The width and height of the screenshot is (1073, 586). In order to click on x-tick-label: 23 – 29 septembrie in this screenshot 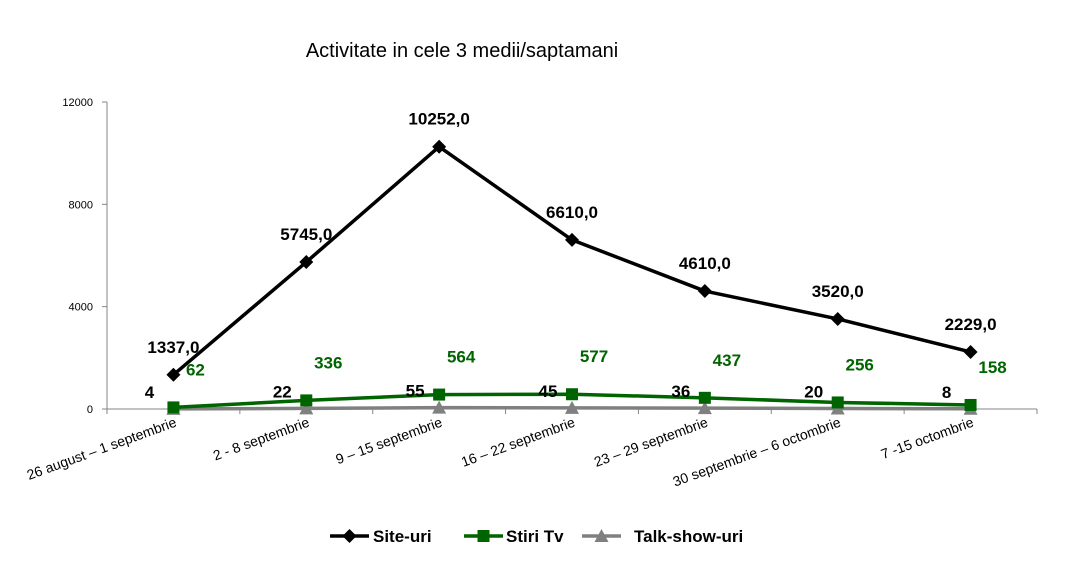, I will do `click(651, 442)`.